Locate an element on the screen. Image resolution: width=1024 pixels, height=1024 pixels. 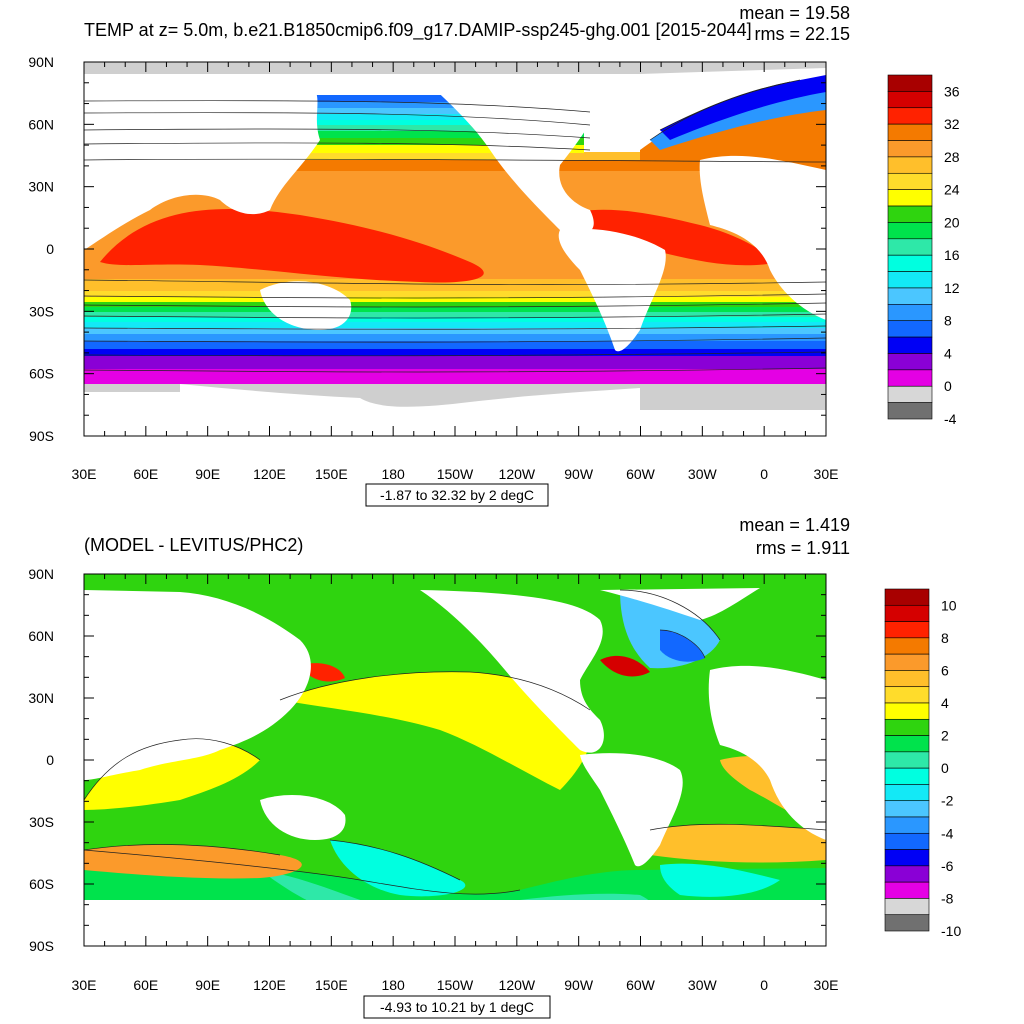
colorbar-label: 32 is located at coordinates (952, 124).